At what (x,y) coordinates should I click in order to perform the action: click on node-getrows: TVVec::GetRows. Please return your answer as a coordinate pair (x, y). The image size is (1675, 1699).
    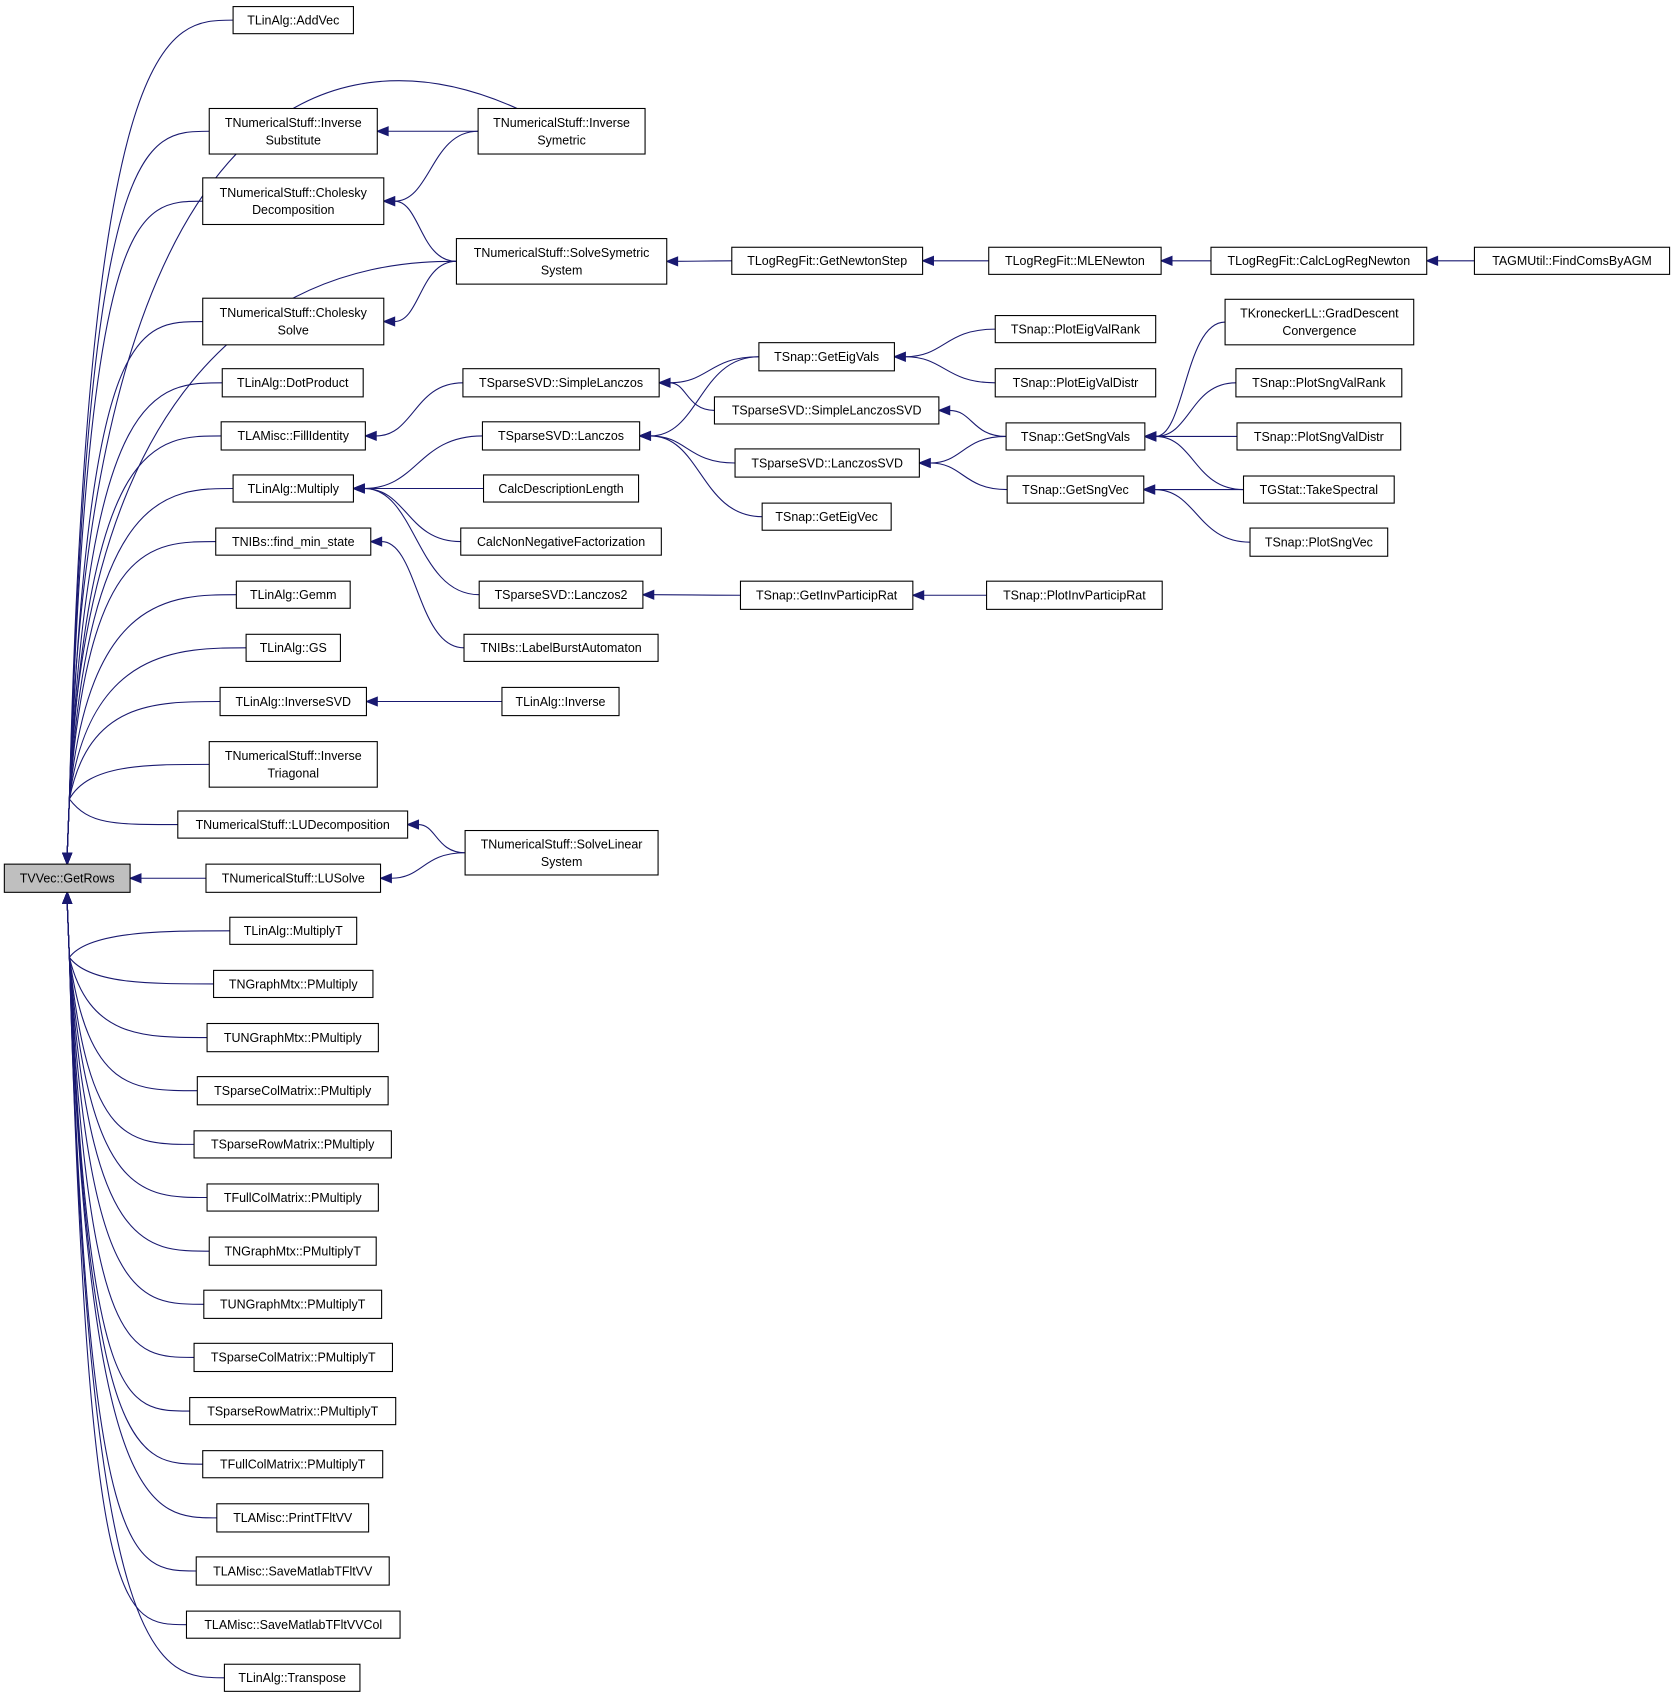
    Looking at the image, I should click on (67, 878).